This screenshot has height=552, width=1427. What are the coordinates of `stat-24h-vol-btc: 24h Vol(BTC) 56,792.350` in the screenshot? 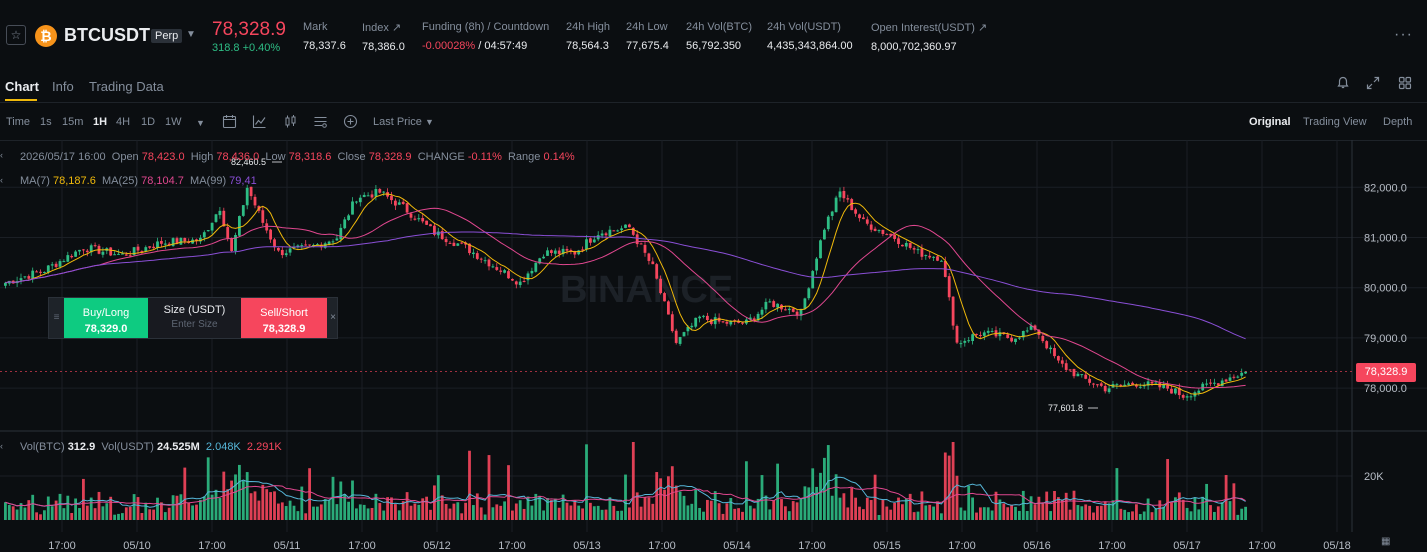 It's located at (719, 36).